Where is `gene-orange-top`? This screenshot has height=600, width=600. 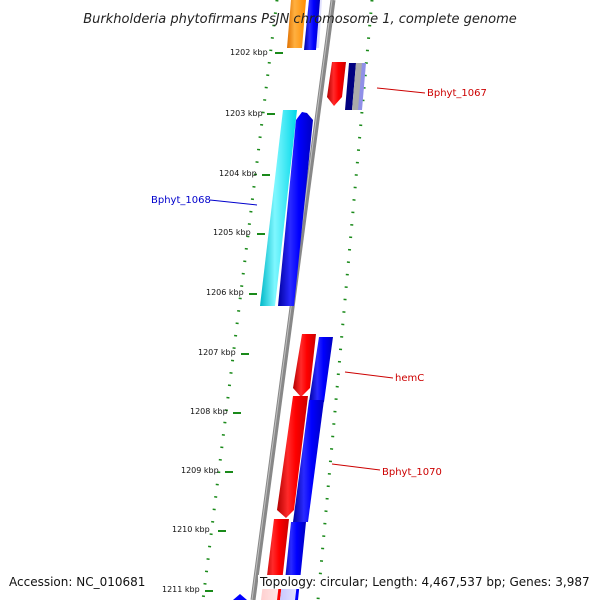
gene-orange-top is located at coordinates (296, 24).